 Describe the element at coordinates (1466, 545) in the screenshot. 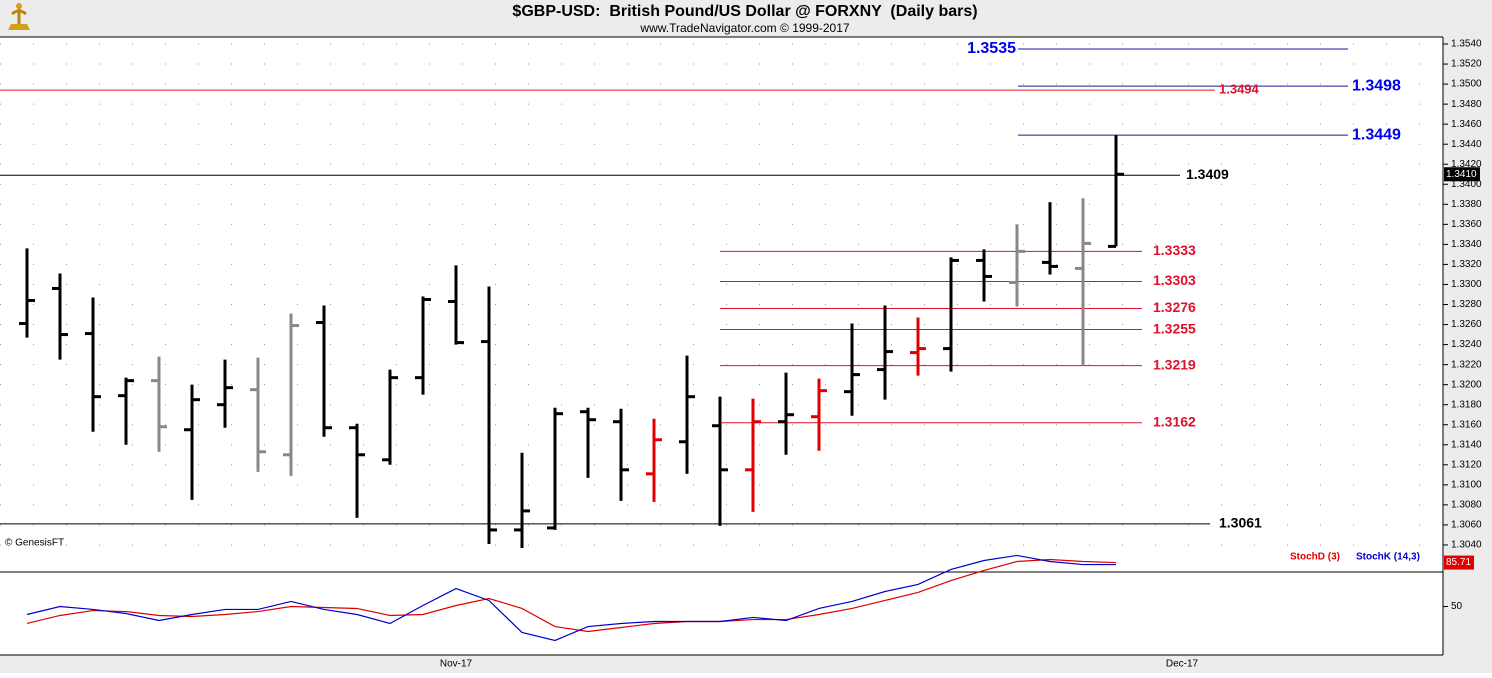

I see `y-tick-label: 1.3040` at that location.